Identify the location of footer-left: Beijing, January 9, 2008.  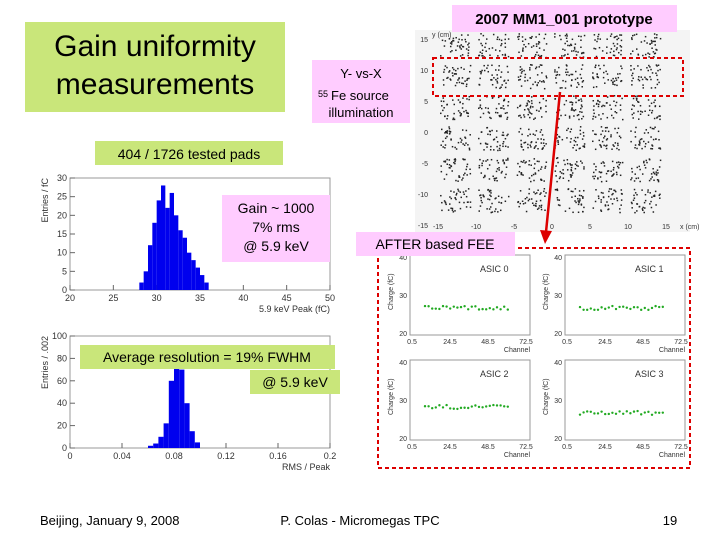
(109, 520).